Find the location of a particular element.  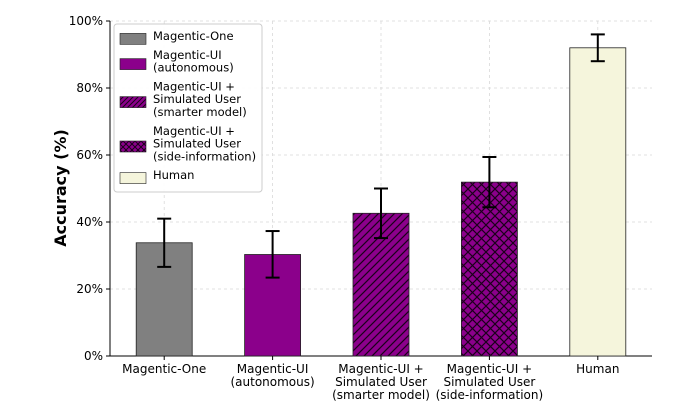

y-tick-label: 80% is located at coordinates (89, 88).